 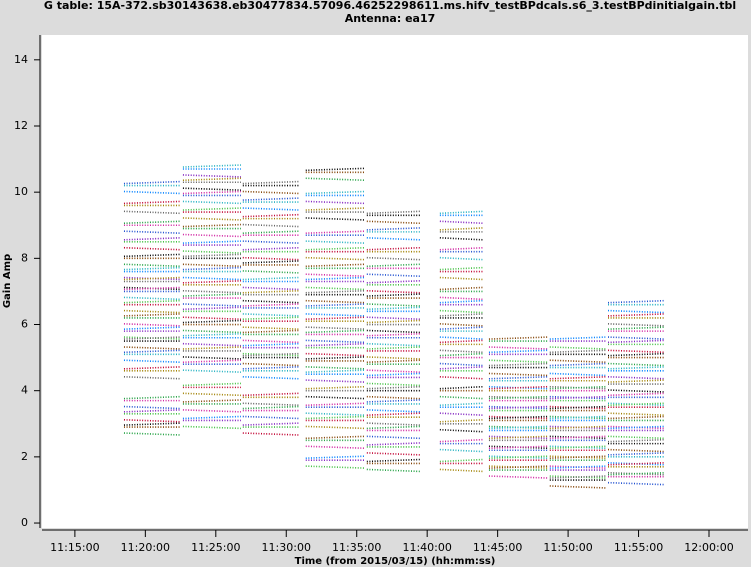 I want to click on x-axis-label: Time (from 2015/03/15) (hh:mm:ss), so click(x=395, y=561).